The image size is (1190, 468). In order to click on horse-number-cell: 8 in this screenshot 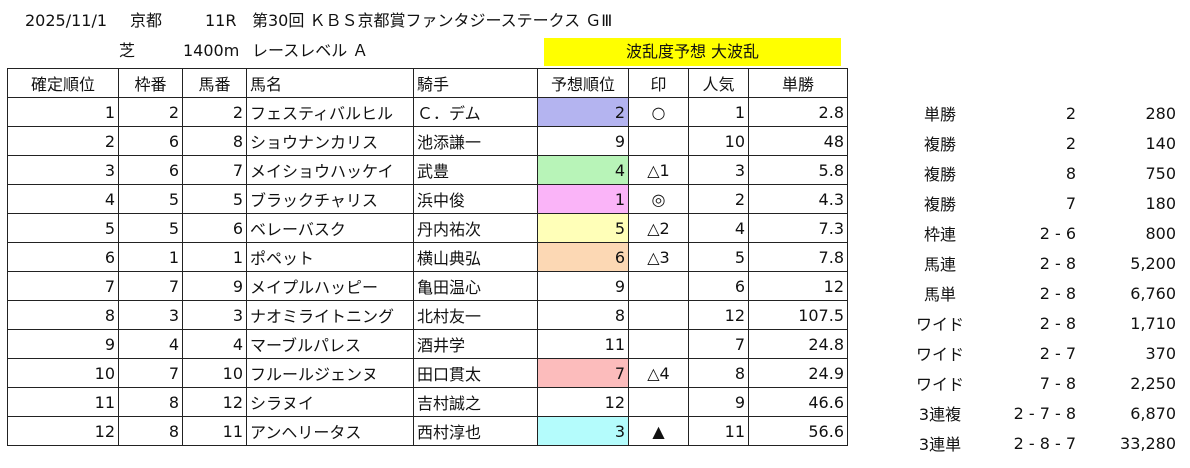, I will do `click(214, 141)`.